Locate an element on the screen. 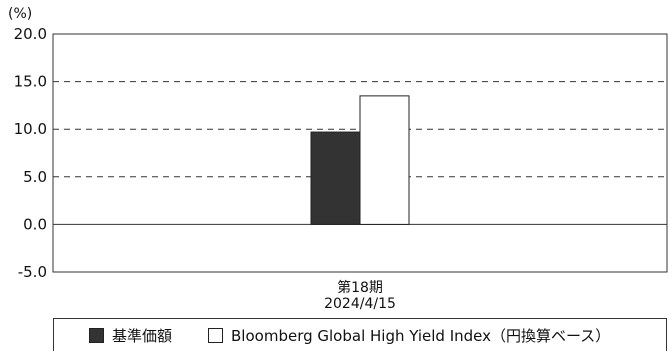 The height and width of the screenshot is (351, 672). legend-item-fund: 基準価額 is located at coordinates (130, 335).